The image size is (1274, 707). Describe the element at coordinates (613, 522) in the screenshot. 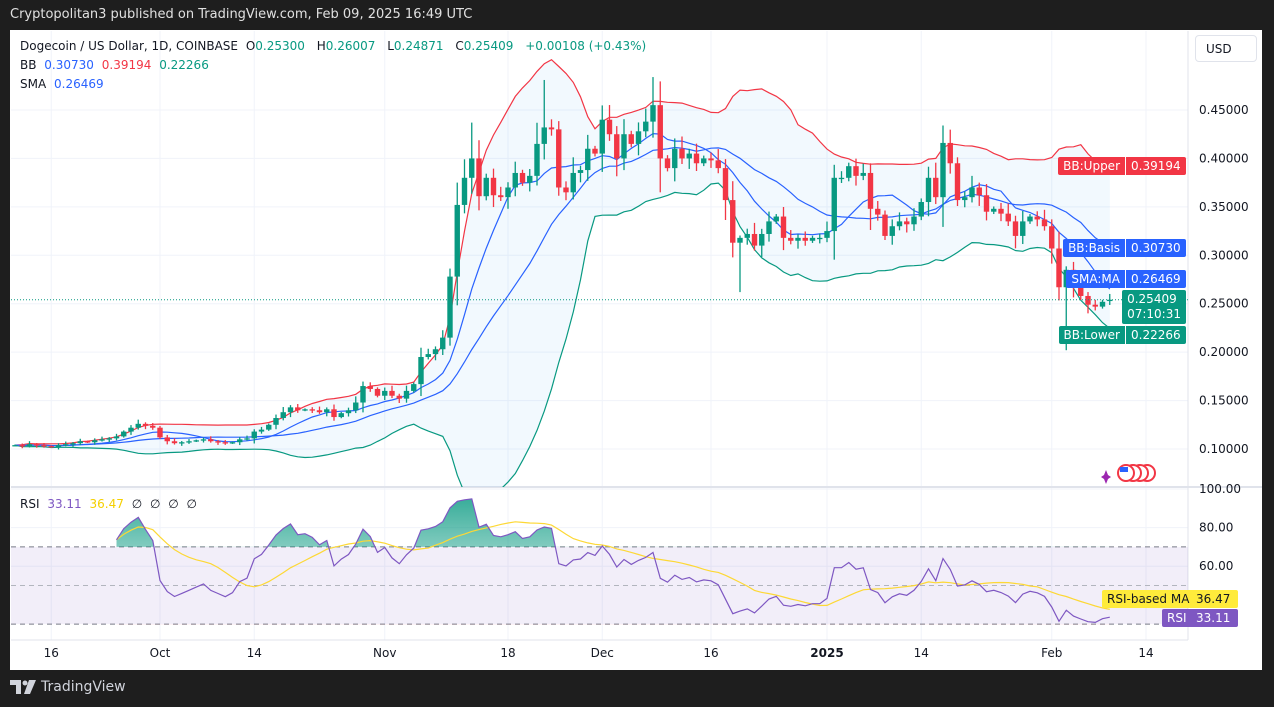

I see `rsi-overbought-fill` at that location.